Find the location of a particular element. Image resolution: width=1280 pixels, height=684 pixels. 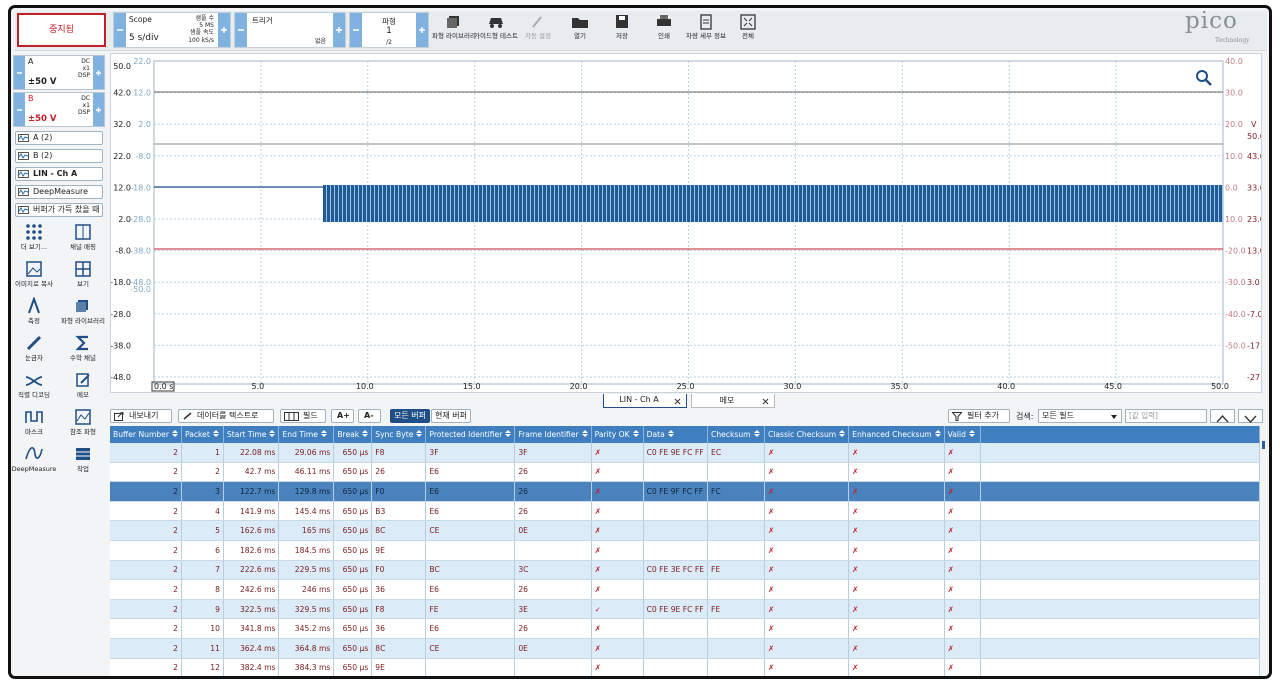

to-text-button: 데이터를 텍스트로 is located at coordinates (226, 416).